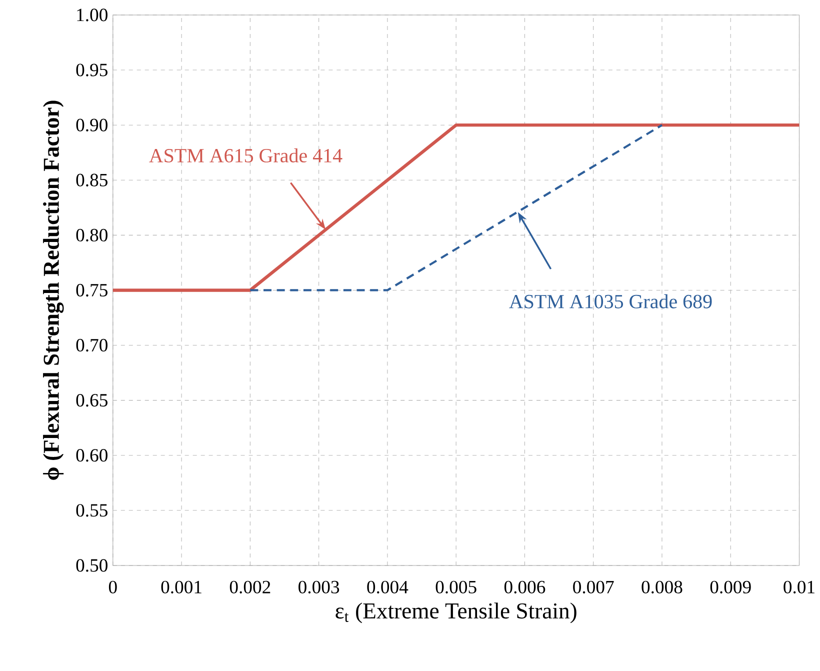 This screenshot has height=671, width=820. I want to click on x-tick-label: 0.003, so click(319, 587).